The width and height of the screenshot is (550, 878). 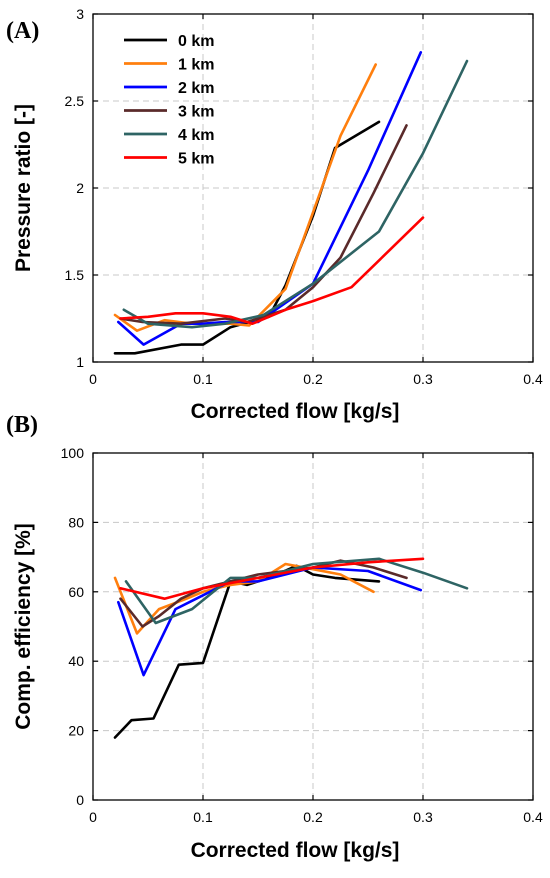 I want to click on legend-label: 4 km, so click(x=196, y=135).